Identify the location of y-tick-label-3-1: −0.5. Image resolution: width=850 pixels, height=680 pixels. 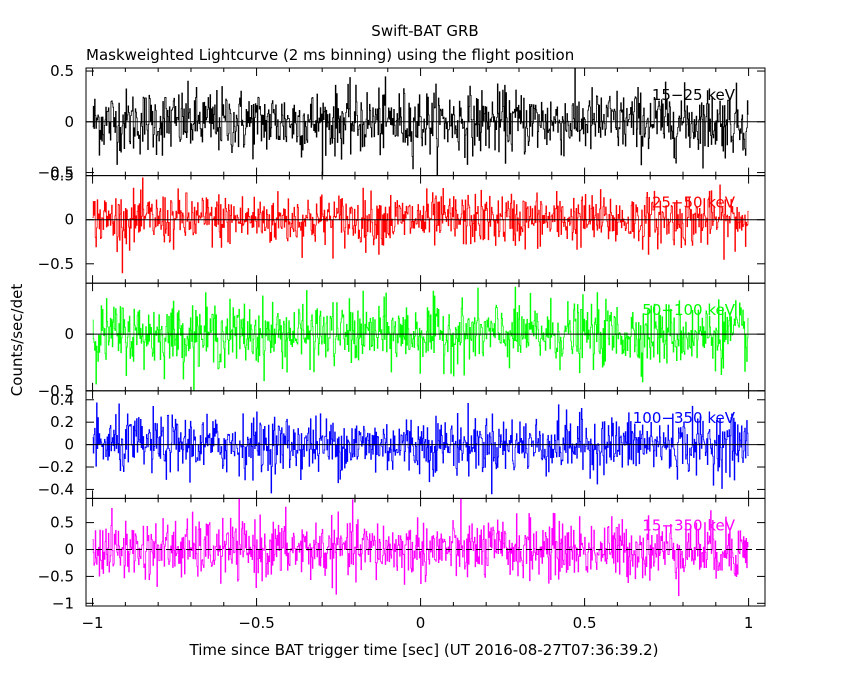
(56, 391).